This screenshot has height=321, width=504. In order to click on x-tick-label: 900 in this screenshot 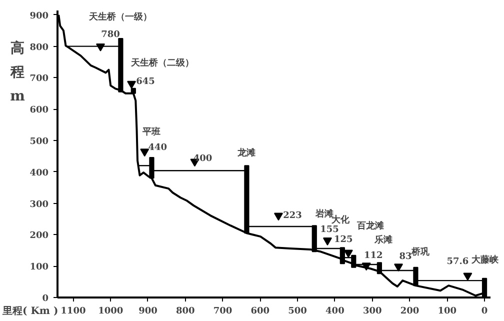, I will do `click(148, 311)`.